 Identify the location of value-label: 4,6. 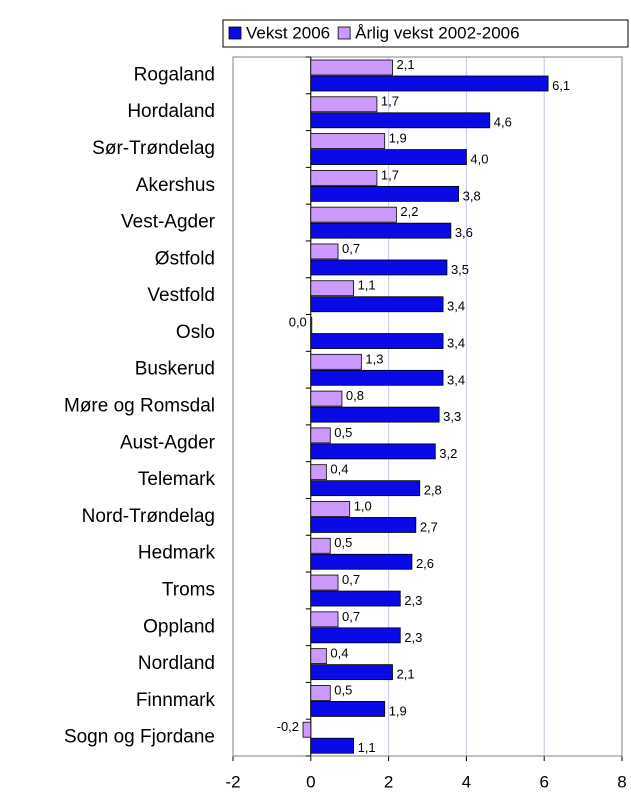
(503, 122).